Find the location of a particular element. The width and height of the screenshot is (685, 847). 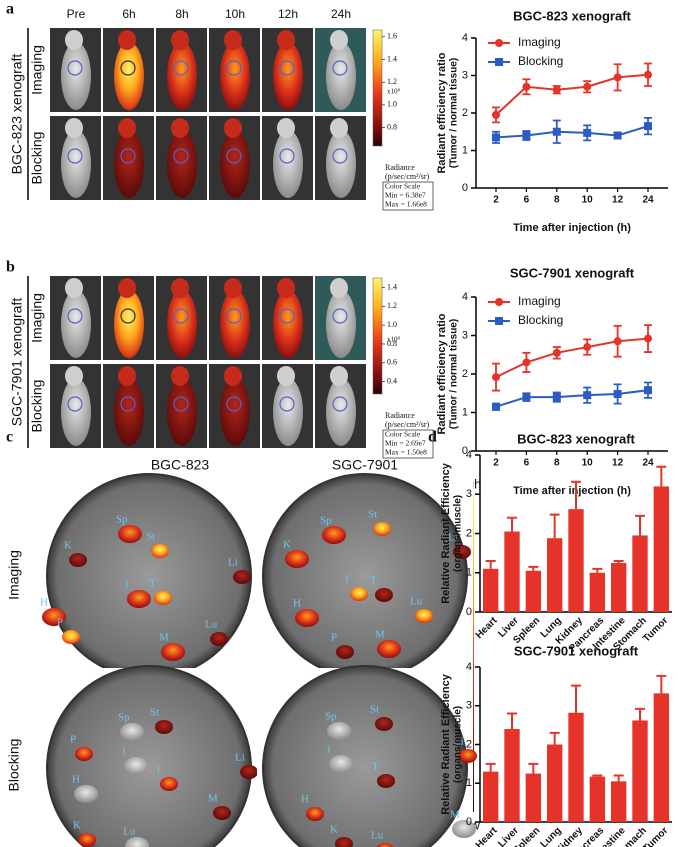

colorbar-tick-label: 1.2 is located at coordinates (392, 81).